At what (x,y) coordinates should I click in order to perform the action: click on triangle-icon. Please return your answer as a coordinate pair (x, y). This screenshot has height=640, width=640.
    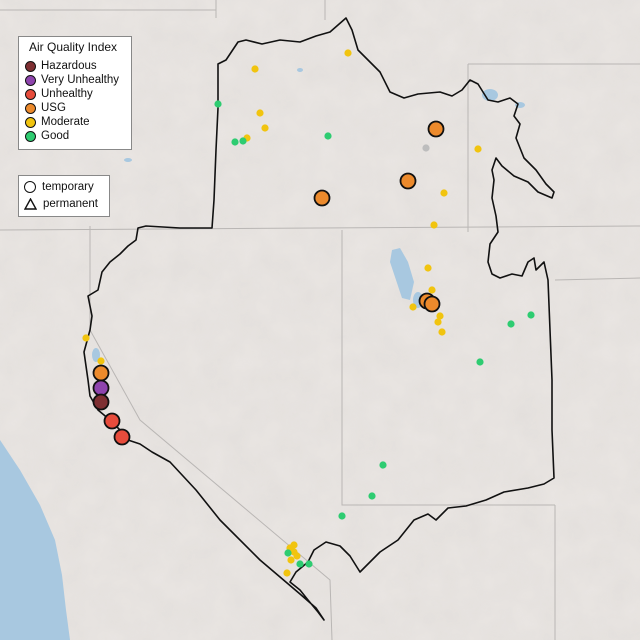
    Looking at the image, I should click on (30, 204).